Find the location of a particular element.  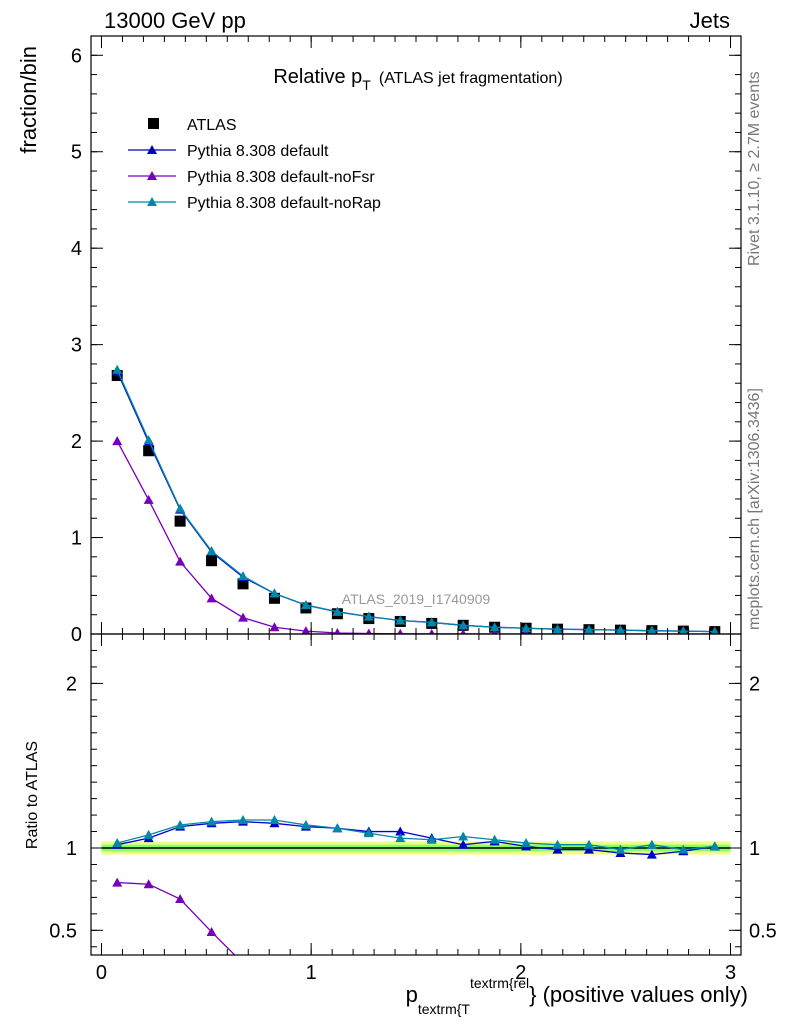

y-tick-label: 0 is located at coordinates (76, 635).